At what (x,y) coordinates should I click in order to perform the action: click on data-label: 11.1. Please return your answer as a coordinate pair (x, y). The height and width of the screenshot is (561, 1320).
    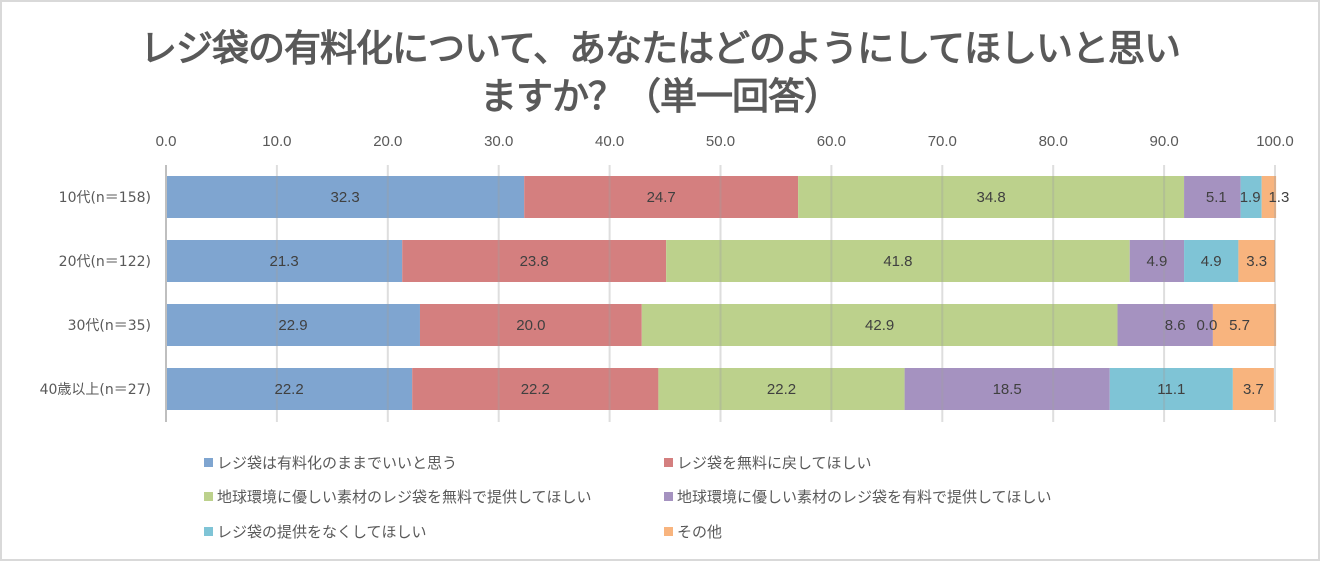
    Looking at the image, I should click on (1171, 389).